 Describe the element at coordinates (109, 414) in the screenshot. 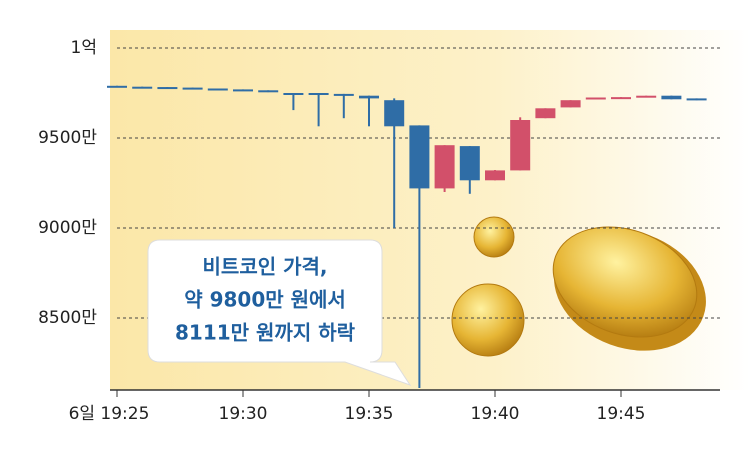

I see `x-tick-label: 6일 19:25` at that location.